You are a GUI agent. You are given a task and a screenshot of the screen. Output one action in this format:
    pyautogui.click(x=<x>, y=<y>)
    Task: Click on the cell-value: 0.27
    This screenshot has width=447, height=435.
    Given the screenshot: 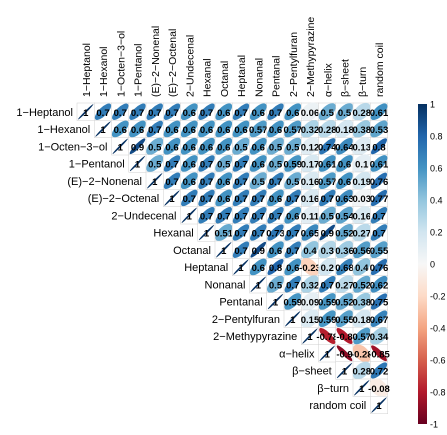 What is the action you would take?
    pyautogui.click(x=362, y=234)
    